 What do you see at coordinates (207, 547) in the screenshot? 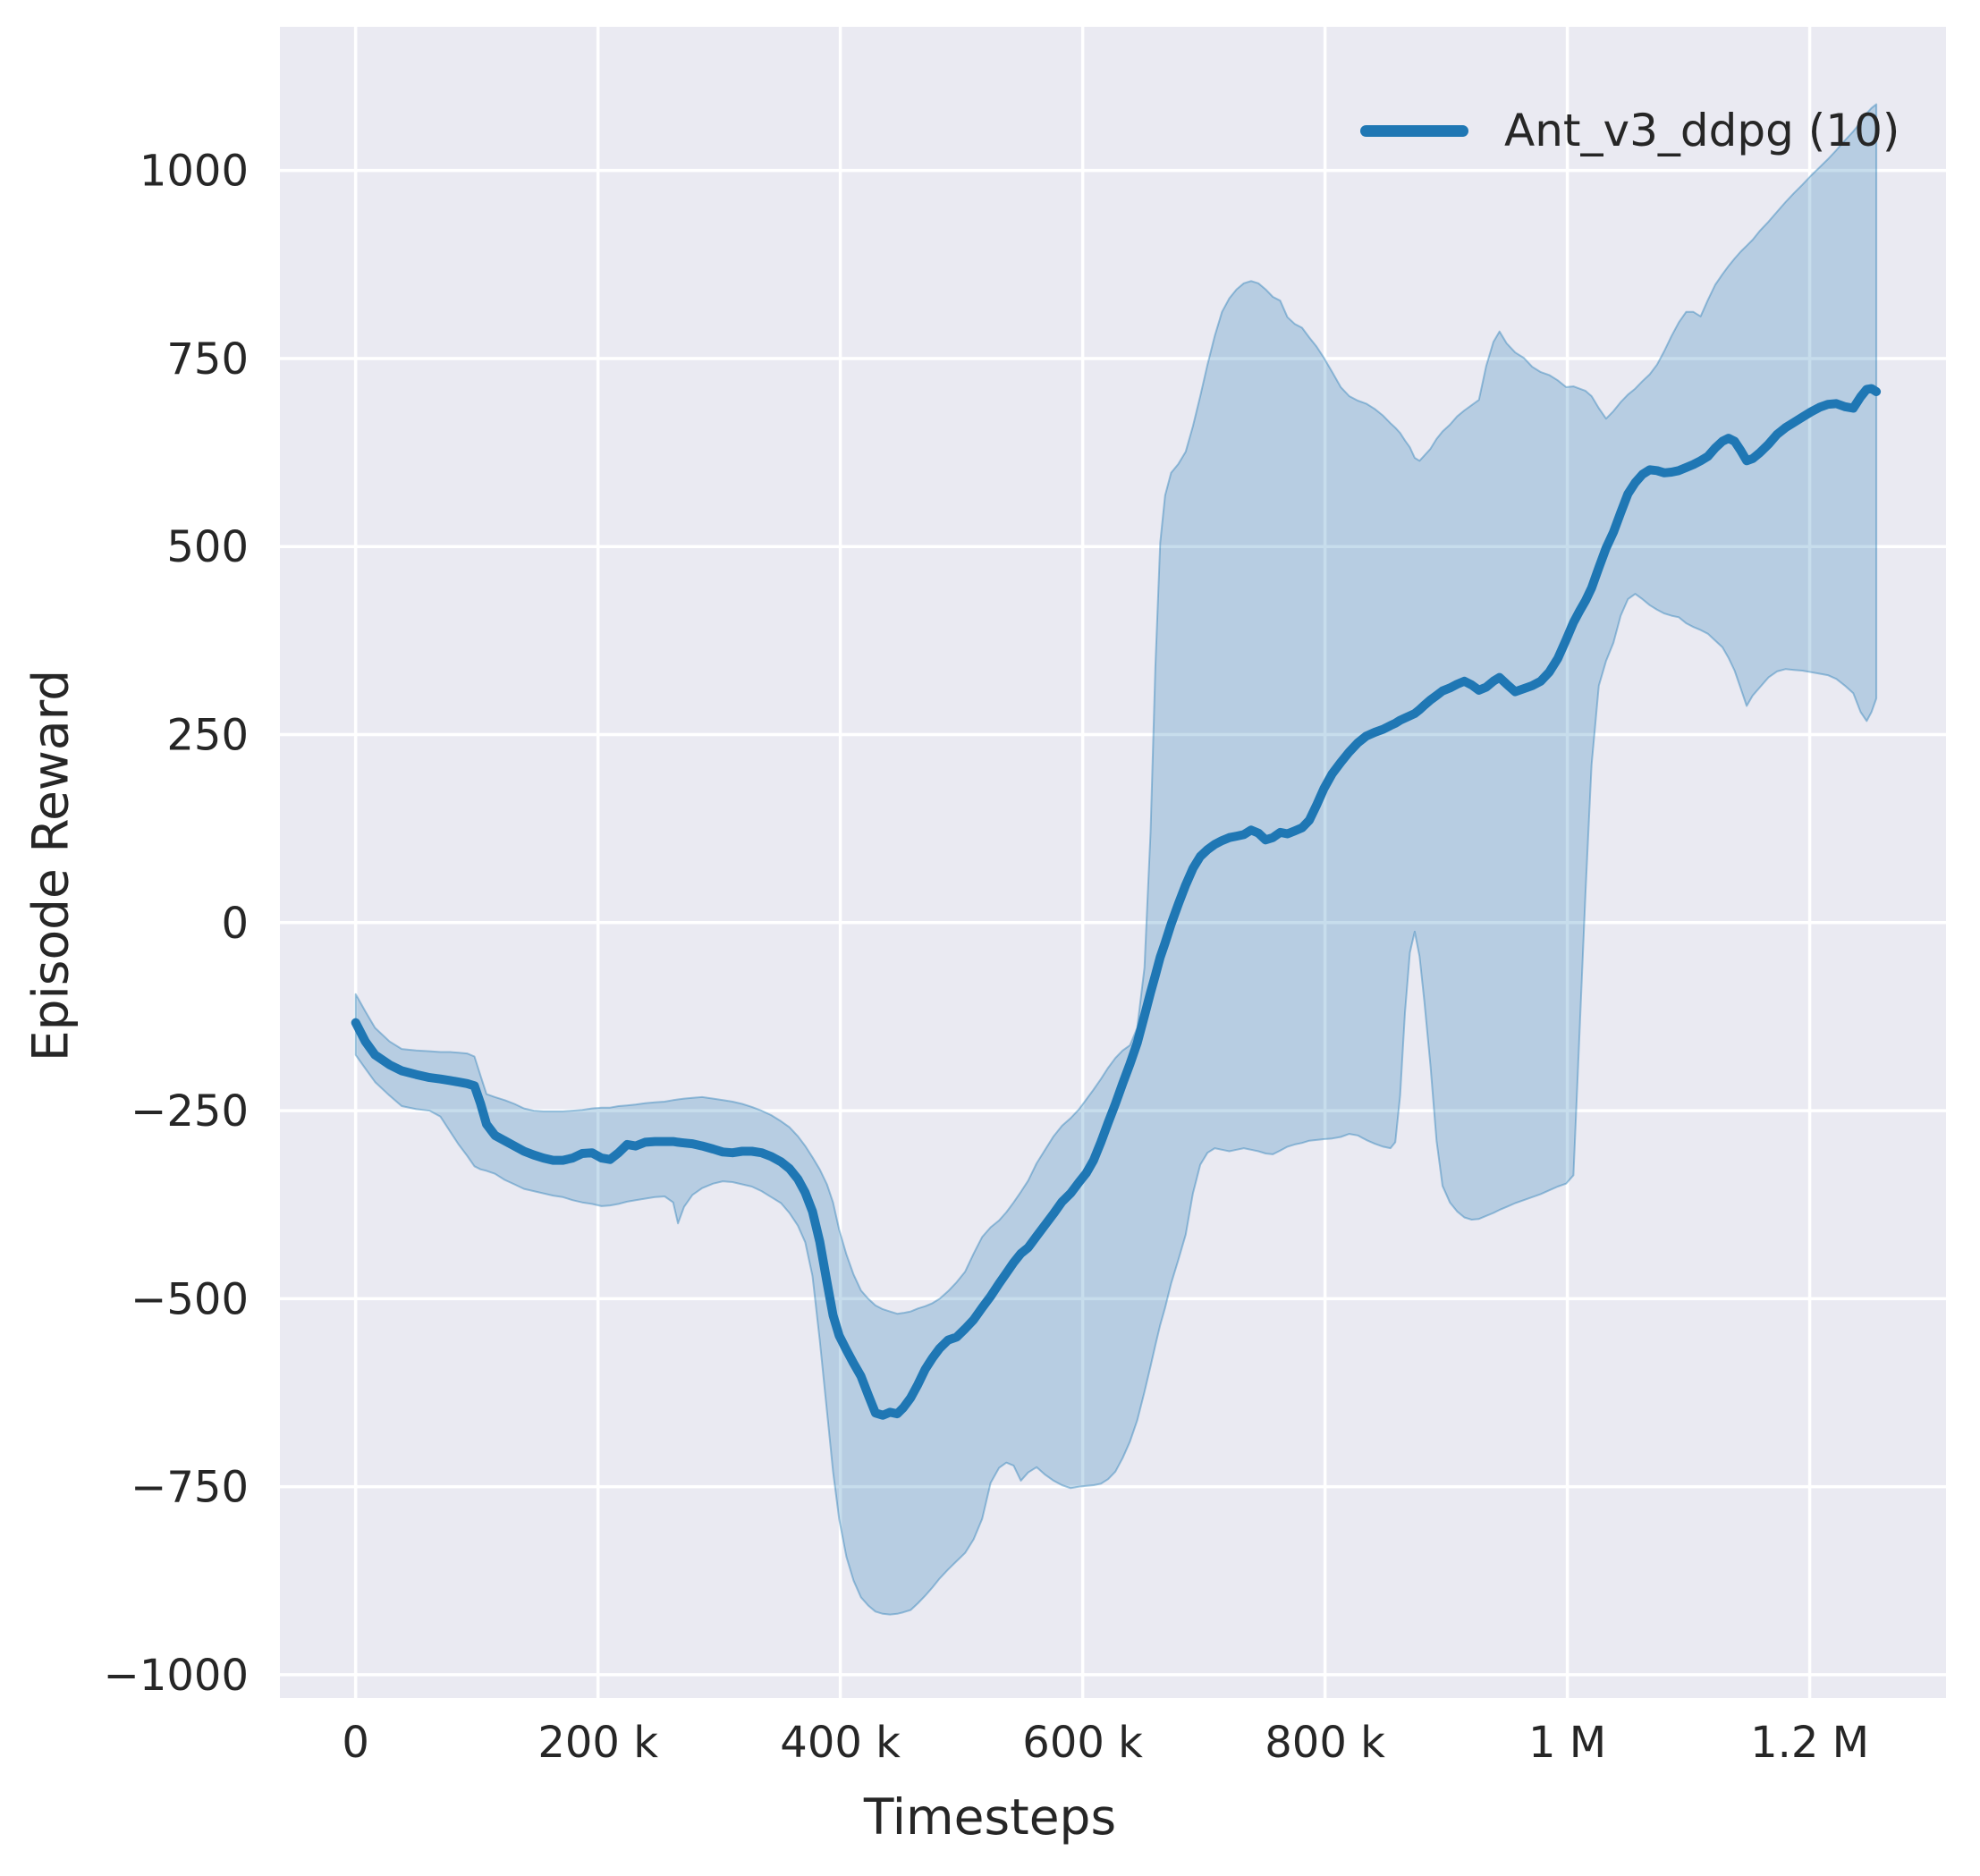
I see `y-tick-label: 500` at bounding box center [207, 547].